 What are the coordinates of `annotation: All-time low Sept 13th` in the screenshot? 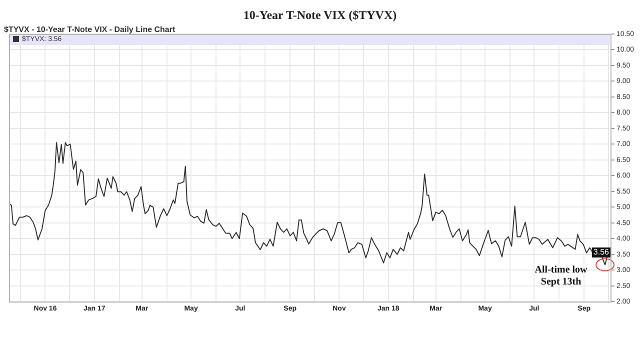 It's located at (561, 276).